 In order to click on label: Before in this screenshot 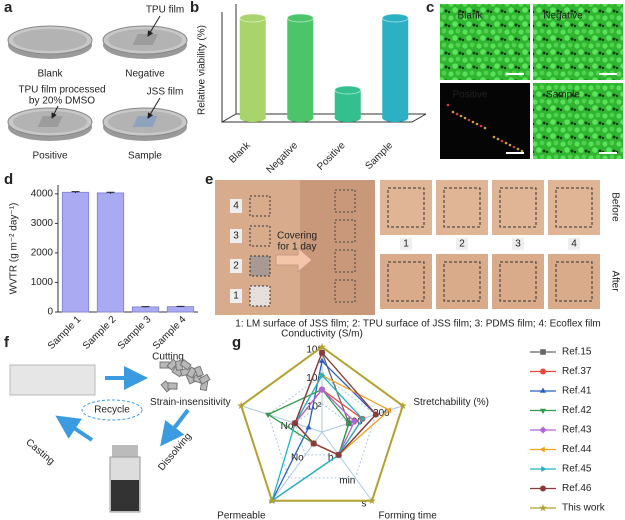, I will do `click(614, 207)`.